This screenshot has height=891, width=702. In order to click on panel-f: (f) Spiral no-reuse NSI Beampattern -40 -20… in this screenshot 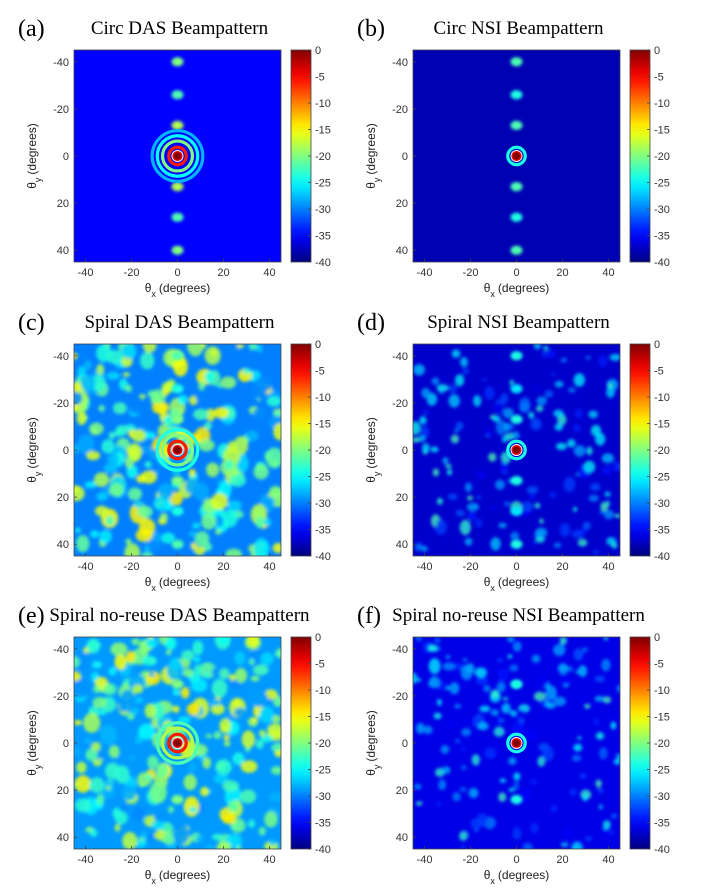, I will do `click(513, 744)`.